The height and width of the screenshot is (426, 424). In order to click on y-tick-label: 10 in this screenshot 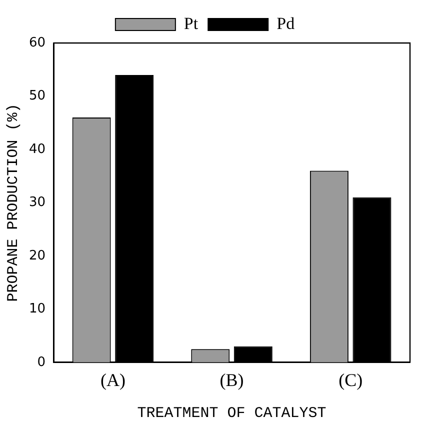, I will do `click(37, 309)`.